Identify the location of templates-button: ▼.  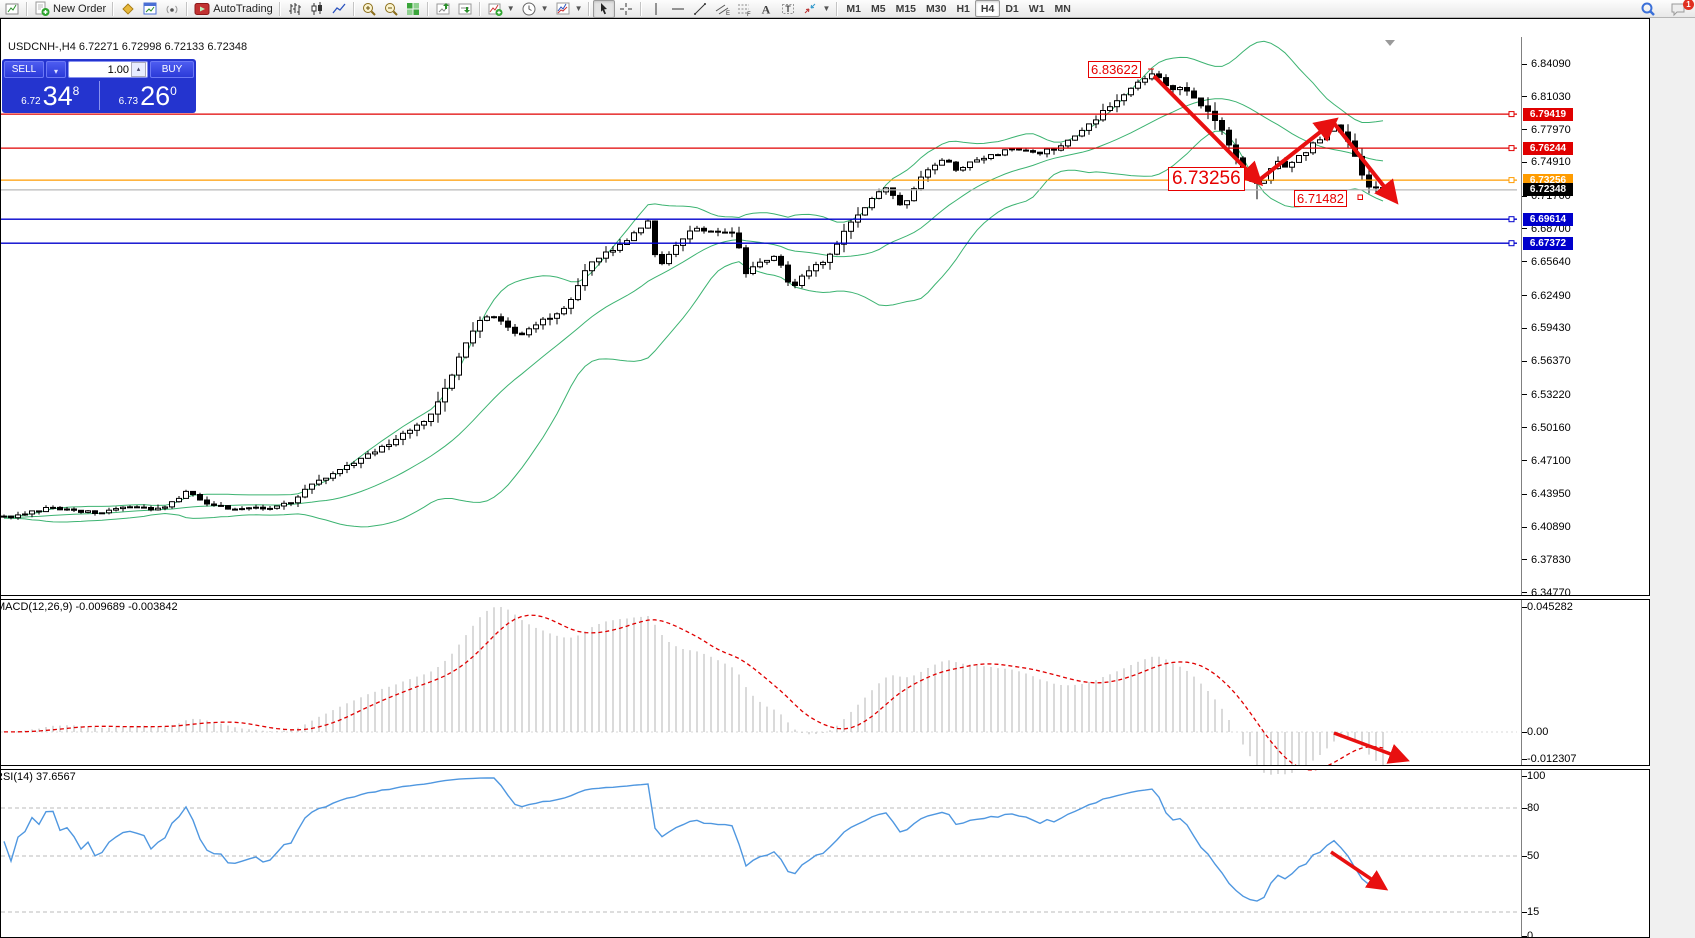
(569, 9).